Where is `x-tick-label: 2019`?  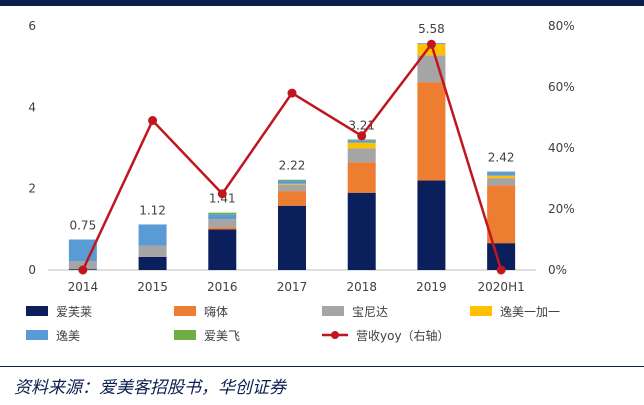 x-tick-label: 2019 is located at coordinates (431, 287).